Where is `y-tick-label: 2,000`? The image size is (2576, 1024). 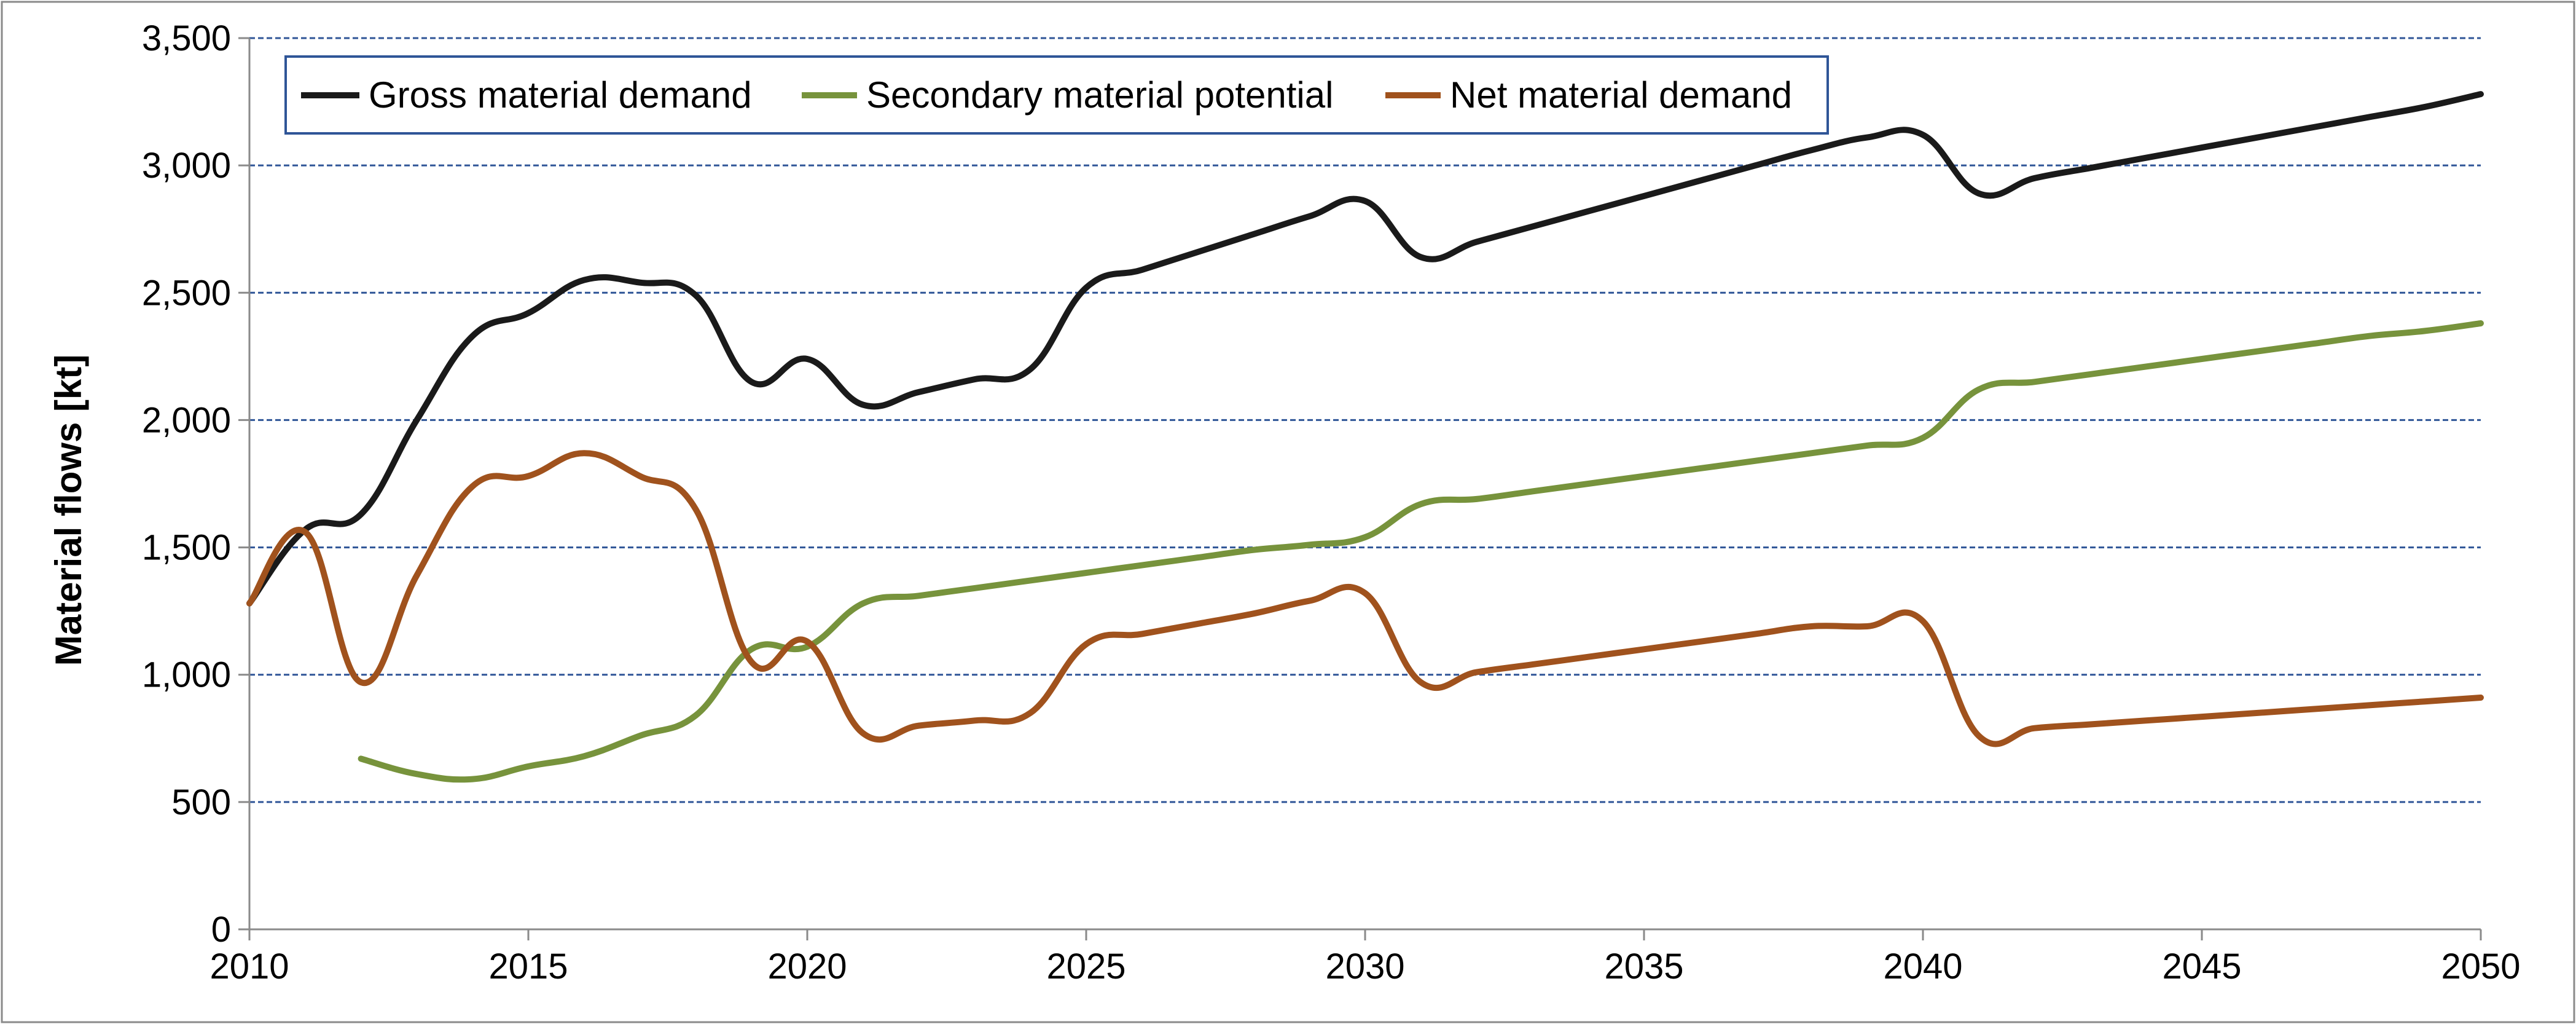 y-tick-label: 2,000 is located at coordinates (186, 420).